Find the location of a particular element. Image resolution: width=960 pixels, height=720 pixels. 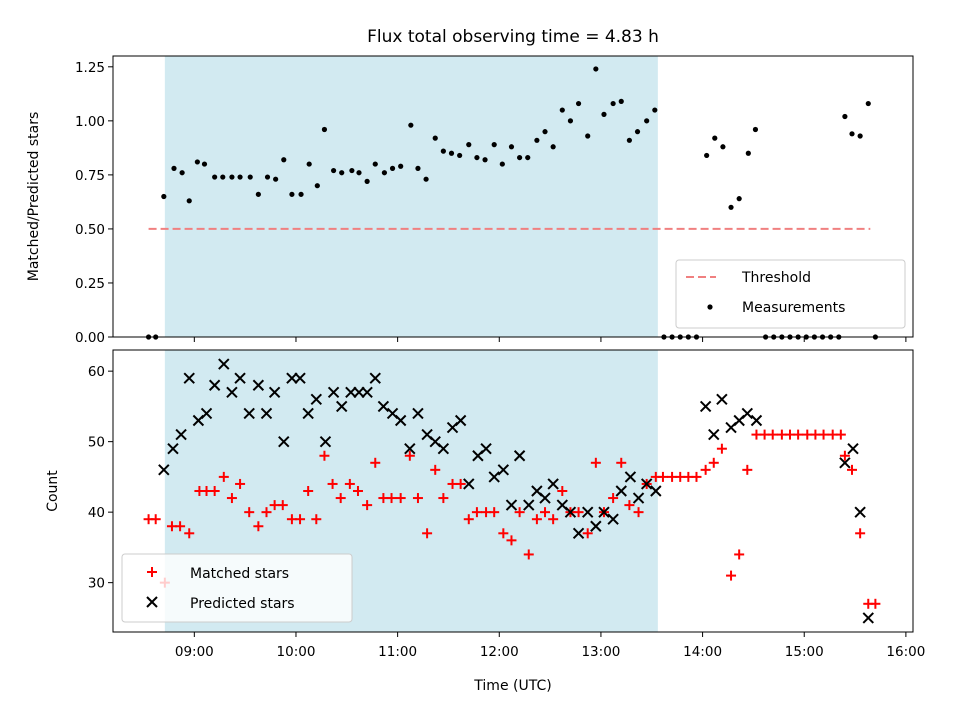

x-axis-label: Time (UTC) is located at coordinates (512, 686).